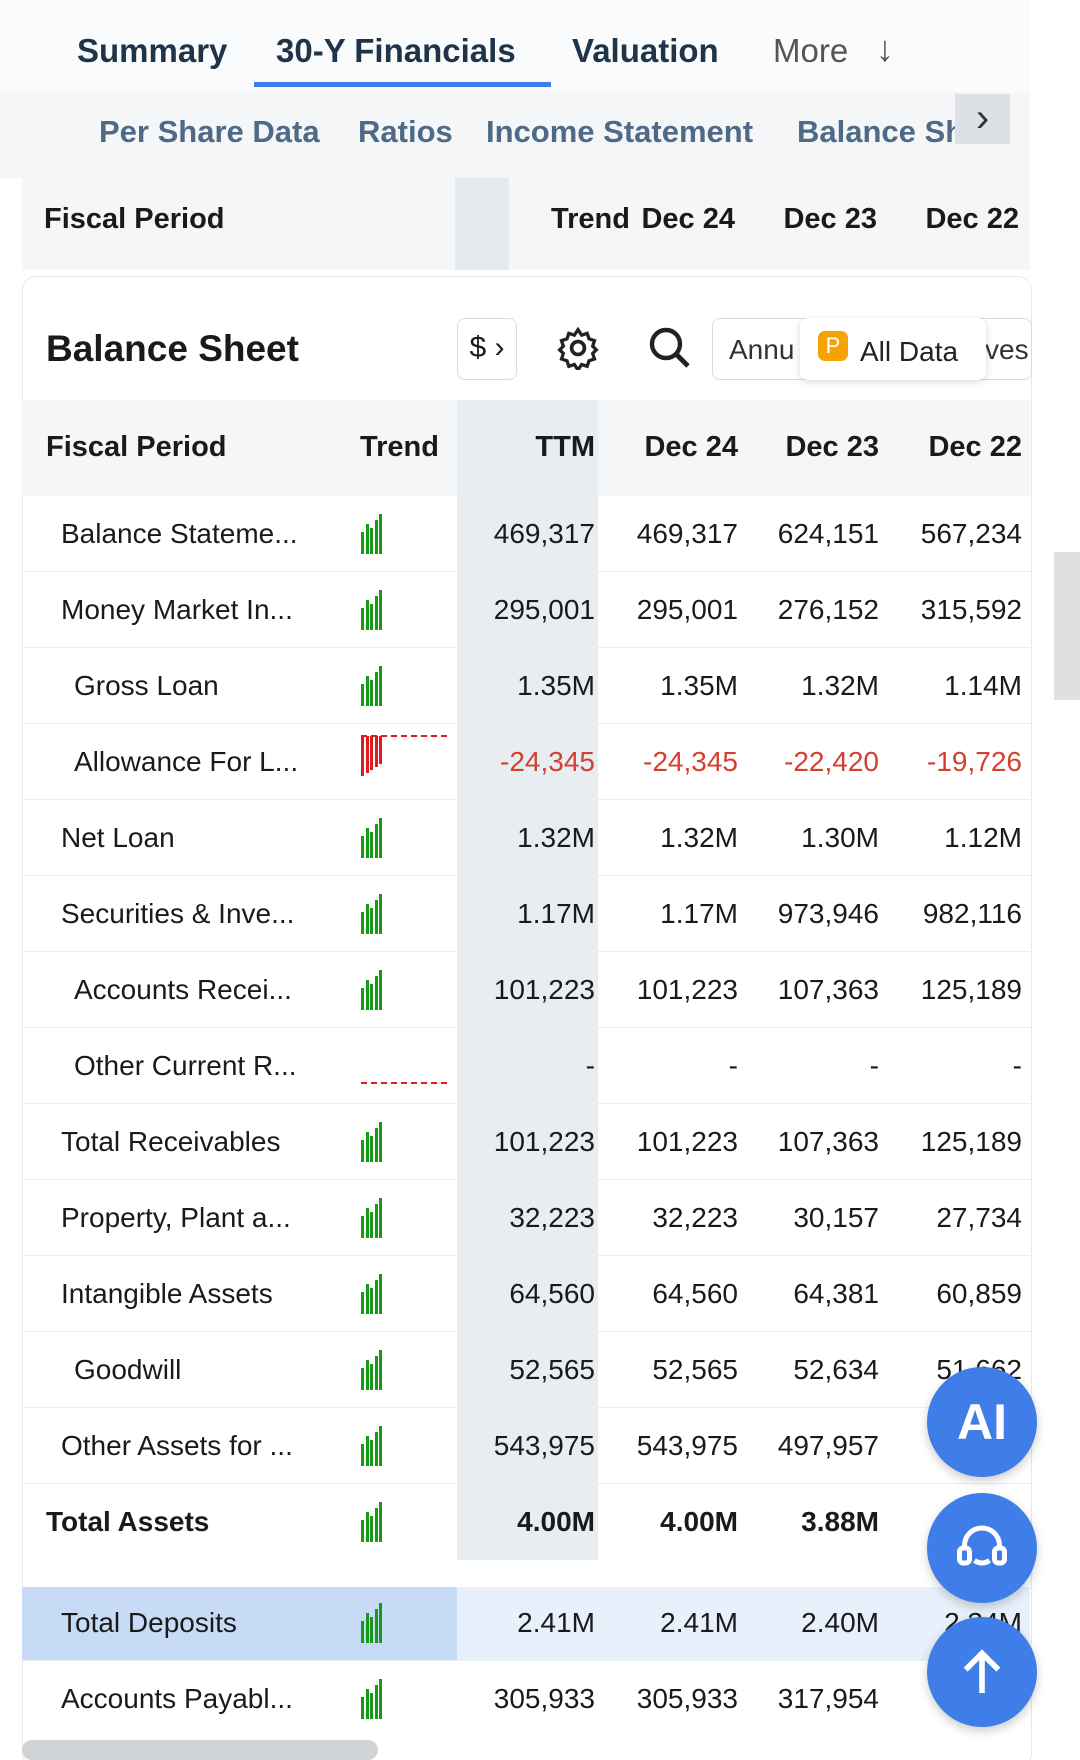  I want to click on scroll-right-button: ›, so click(982, 119).